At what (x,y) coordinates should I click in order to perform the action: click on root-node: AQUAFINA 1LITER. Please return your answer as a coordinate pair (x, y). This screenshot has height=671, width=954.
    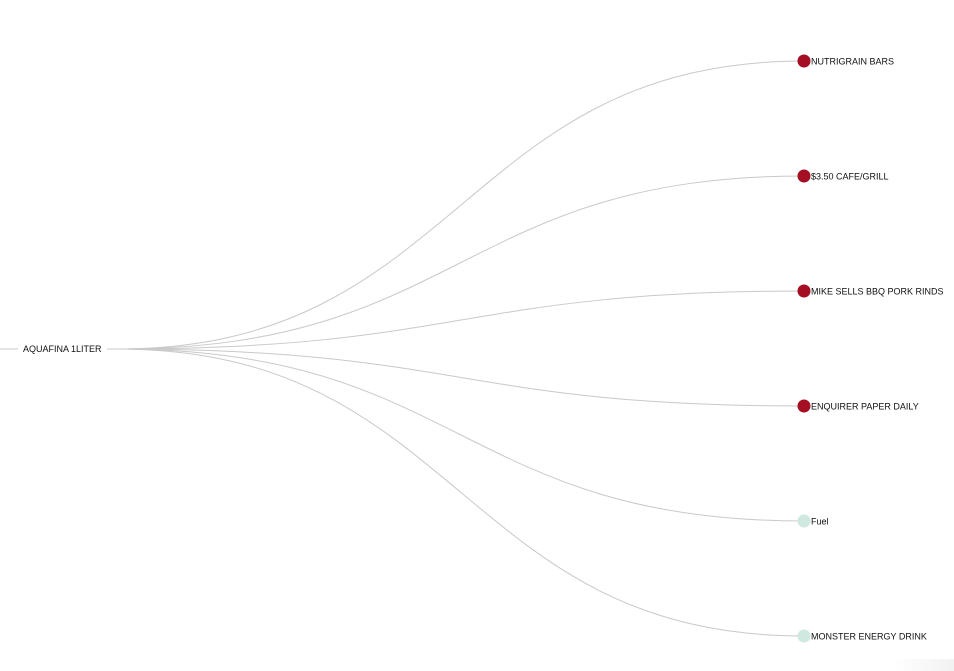
    Looking at the image, I should click on (59, 349).